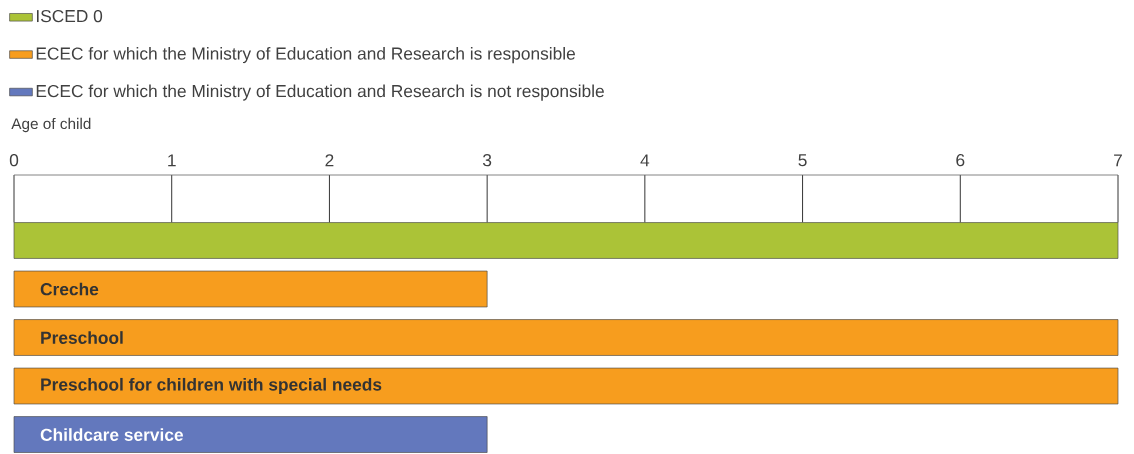  What do you see at coordinates (14, 160) in the screenshot?
I see `x-tick-label: 0` at bounding box center [14, 160].